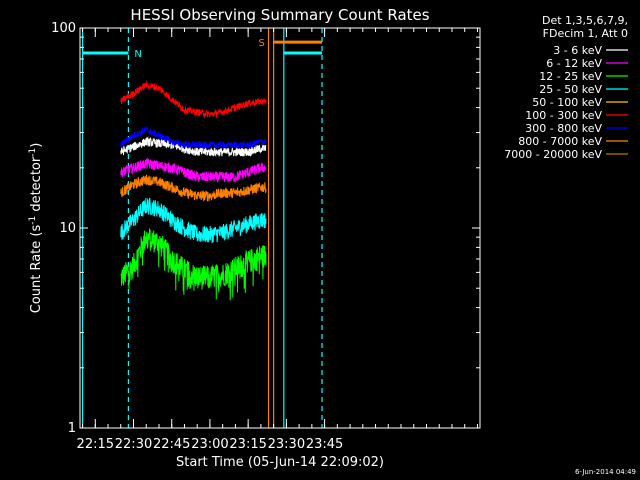  What do you see at coordinates (286, 444) in the screenshot?
I see `x-tick-label: 23:30` at bounding box center [286, 444].